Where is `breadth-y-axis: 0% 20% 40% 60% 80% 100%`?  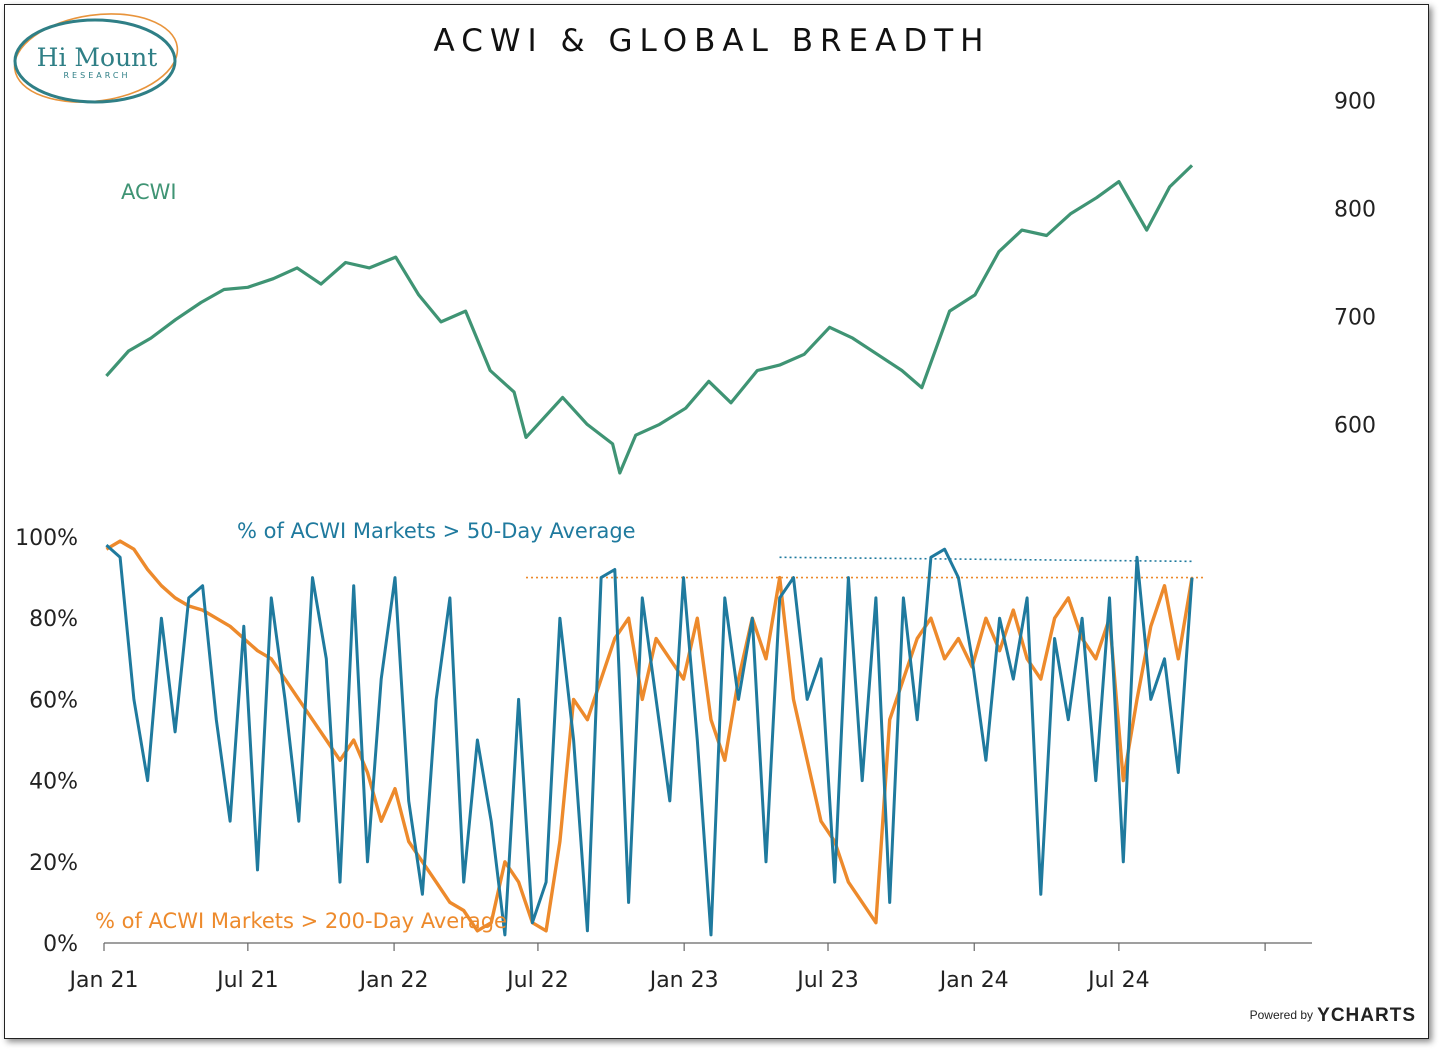
breadth-y-axis: 0% 20% 40% 60% 80% 100% is located at coordinates (46, 741).